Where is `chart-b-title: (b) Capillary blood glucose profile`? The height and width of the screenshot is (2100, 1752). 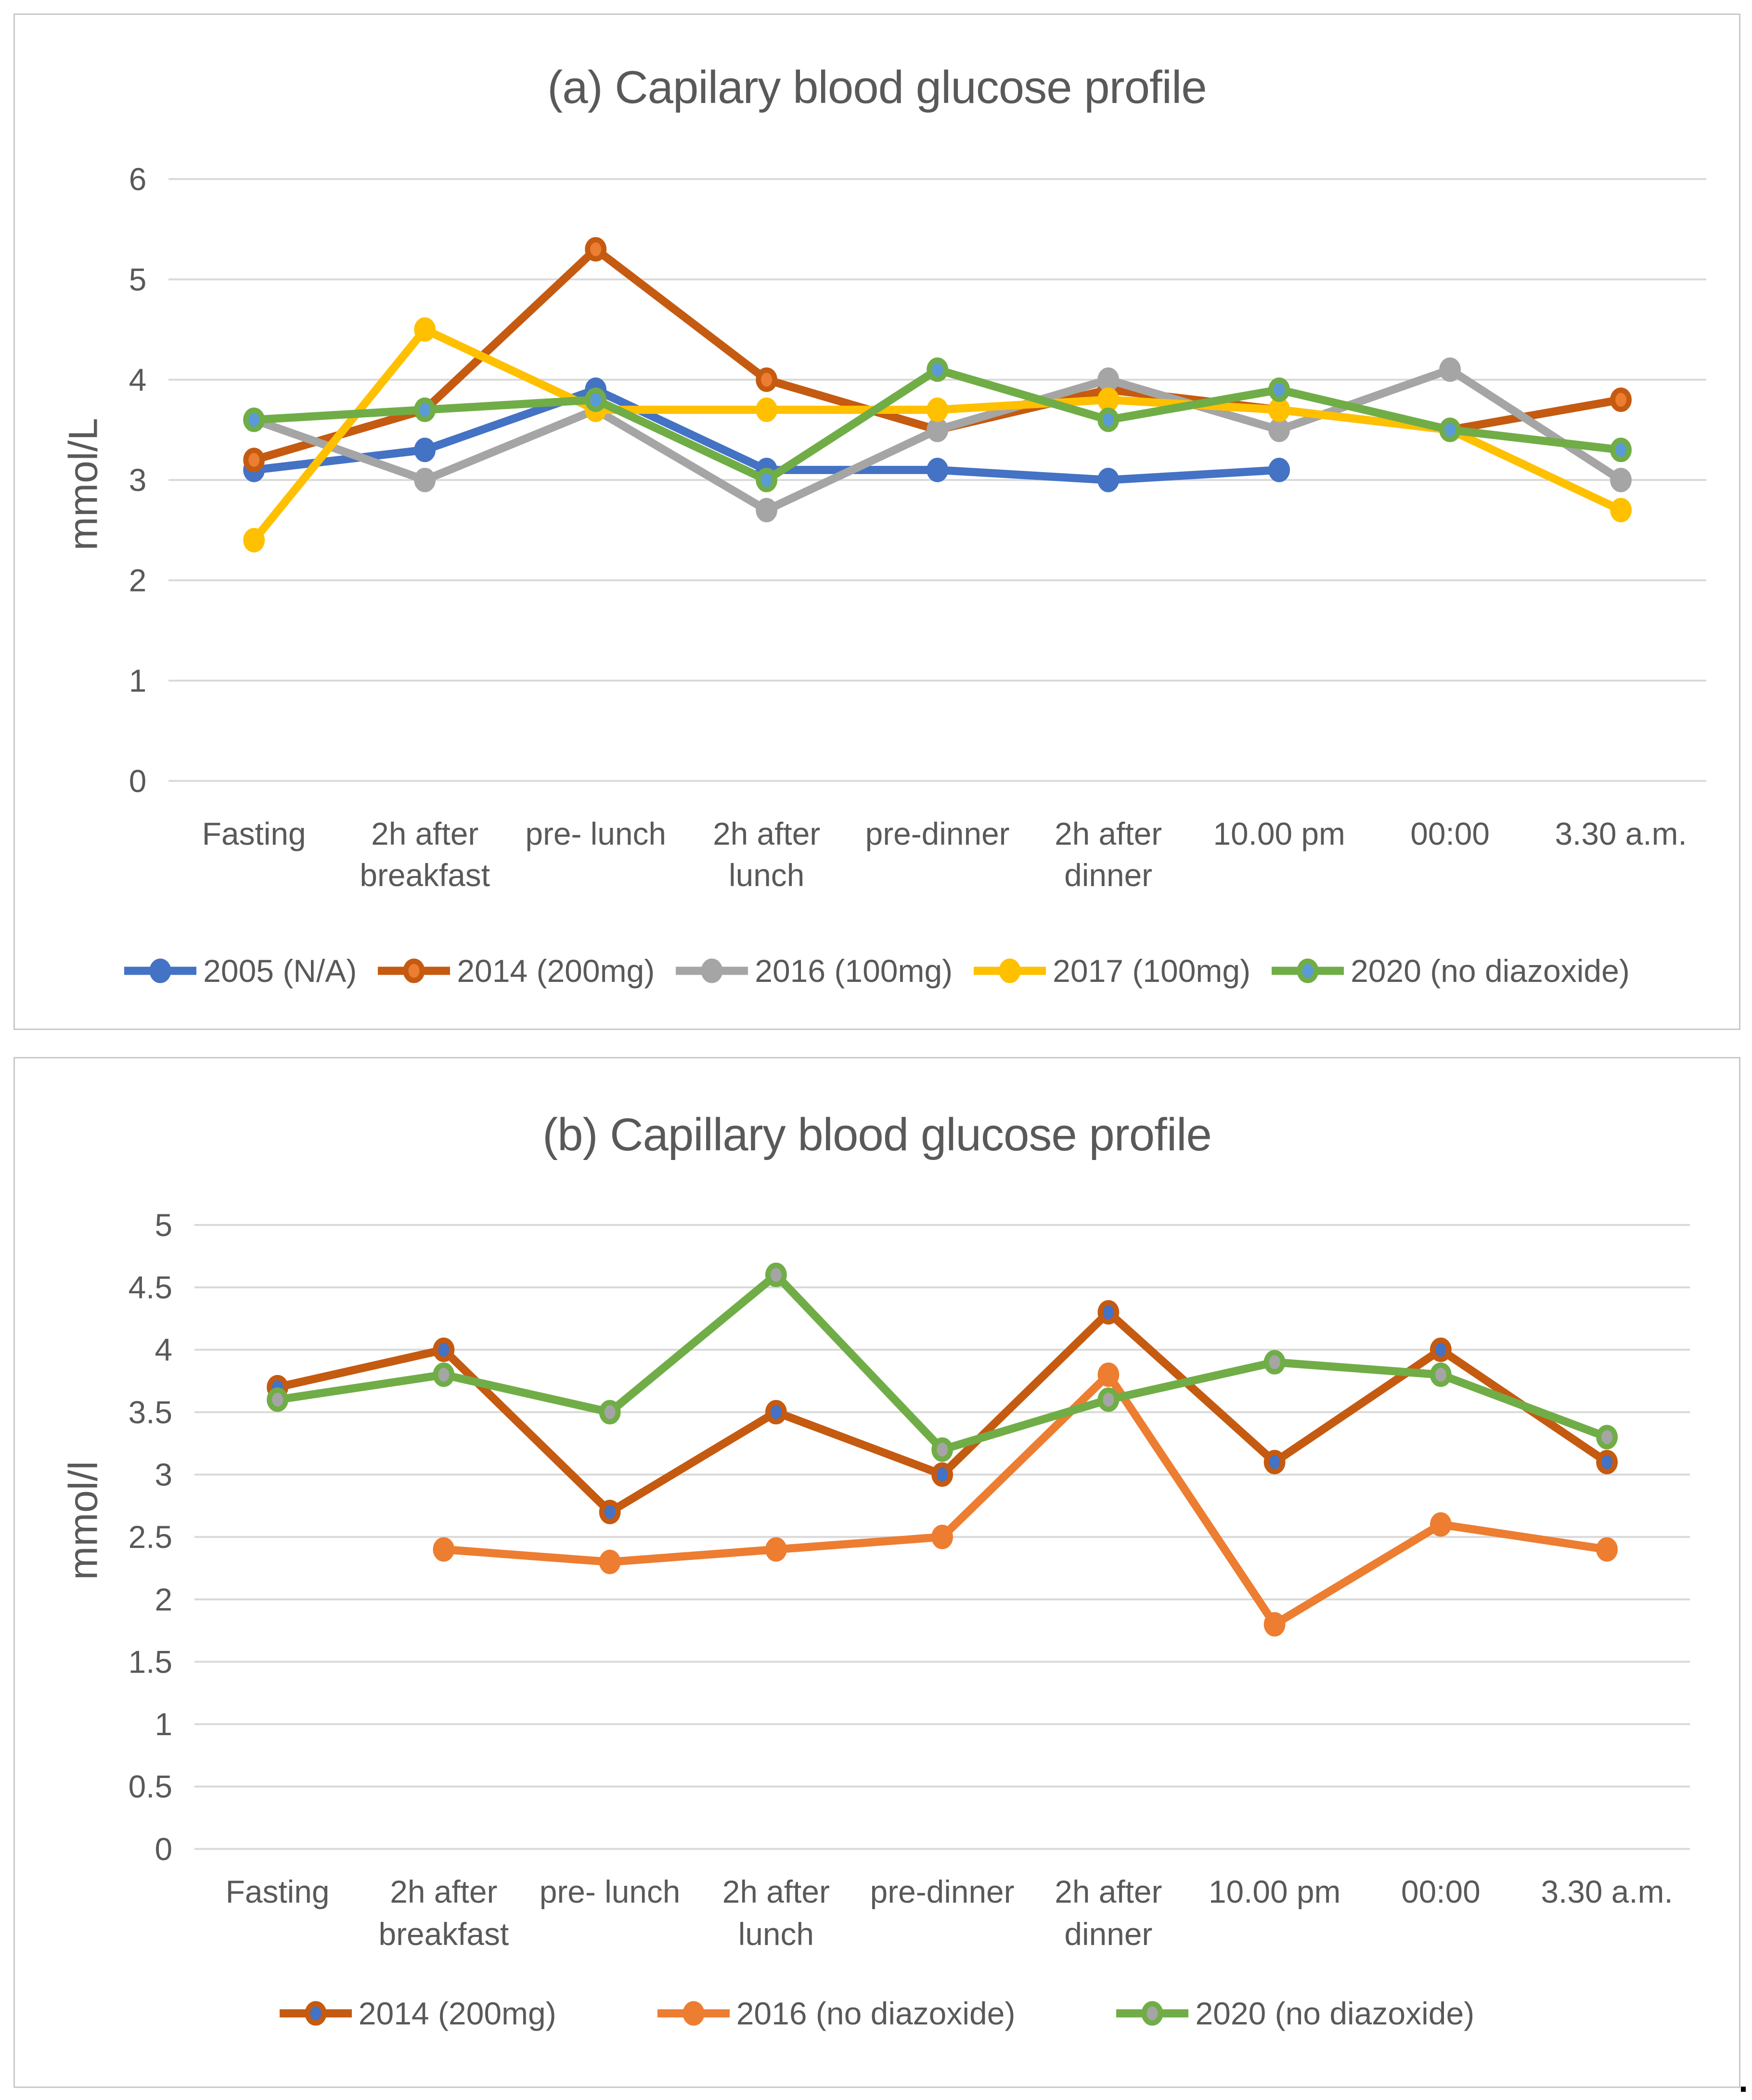 chart-b-title: (b) Capillary blood glucose profile is located at coordinates (877, 1134).